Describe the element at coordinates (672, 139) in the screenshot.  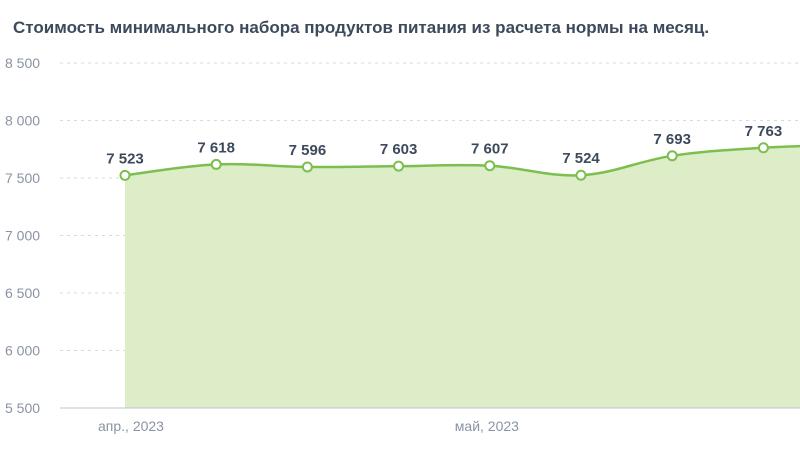
I see `data-label: 7 693` at that location.